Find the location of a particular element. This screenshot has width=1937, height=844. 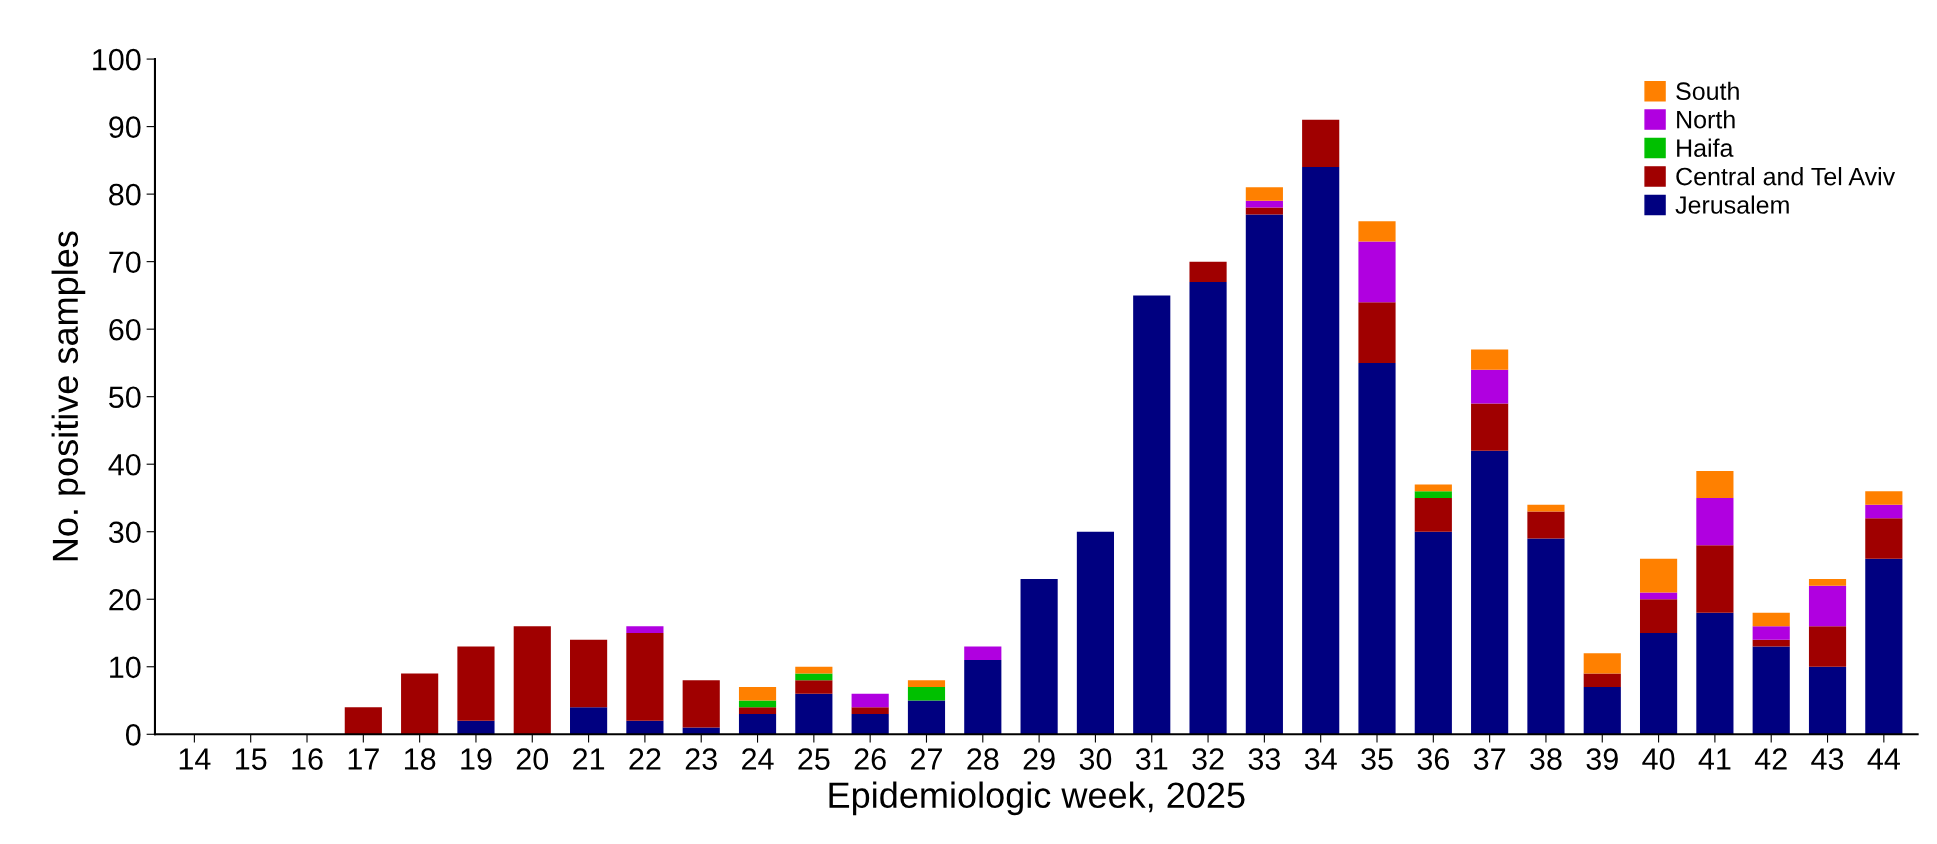

x-tick-label: 41 is located at coordinates (1714, 759).